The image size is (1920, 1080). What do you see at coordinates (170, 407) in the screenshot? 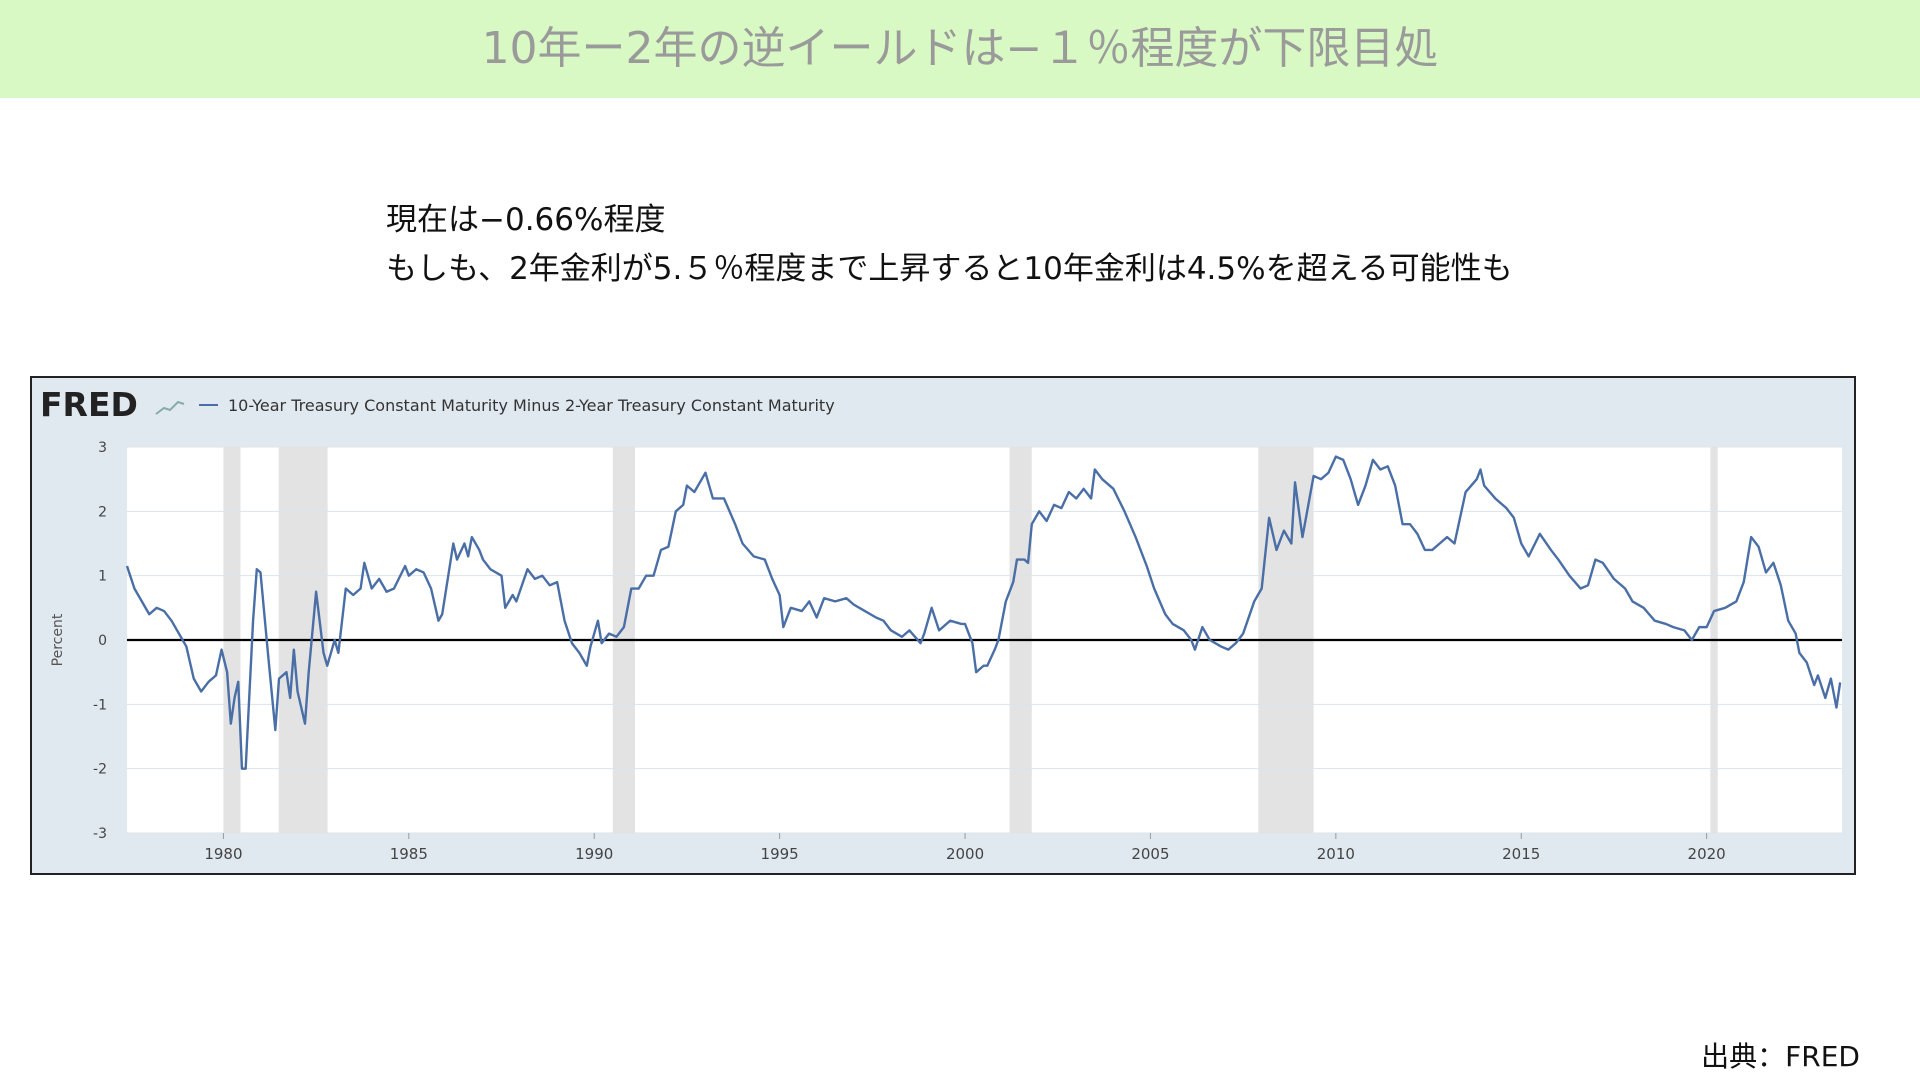
I see `logo-icon` at bounding box center [170, 407].